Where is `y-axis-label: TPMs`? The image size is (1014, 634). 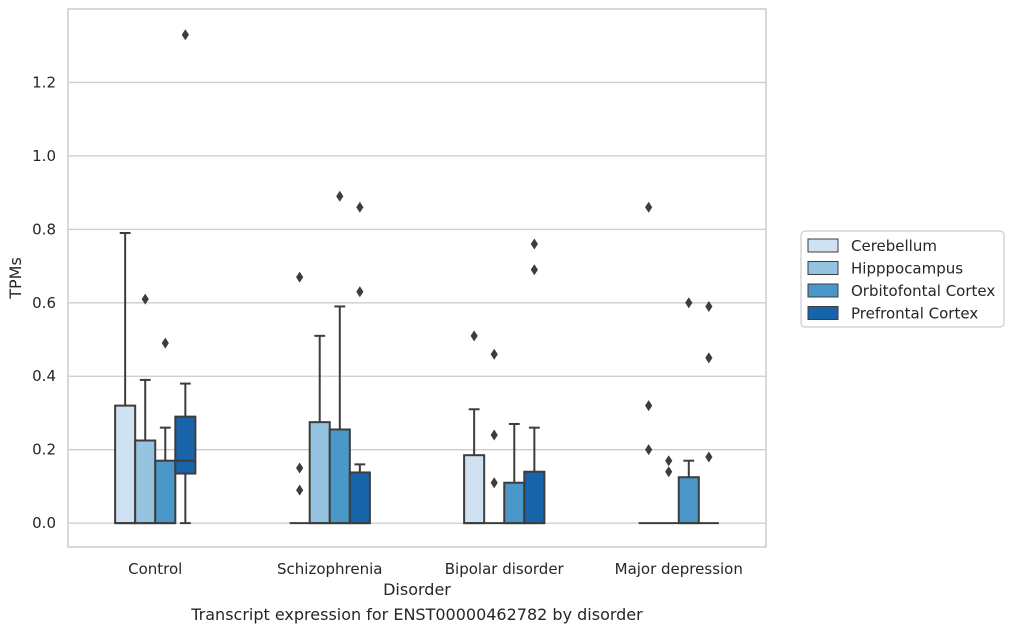 y-axis-label: TPMs is located at coordinates (15, 278).